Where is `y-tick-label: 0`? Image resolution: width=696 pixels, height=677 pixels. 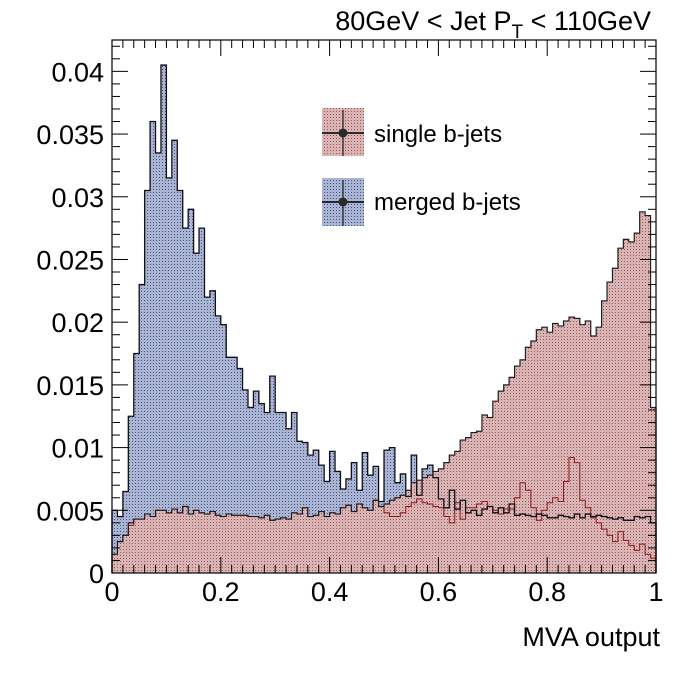 y-tick-label: 0 is located at coordinates (96, 574).